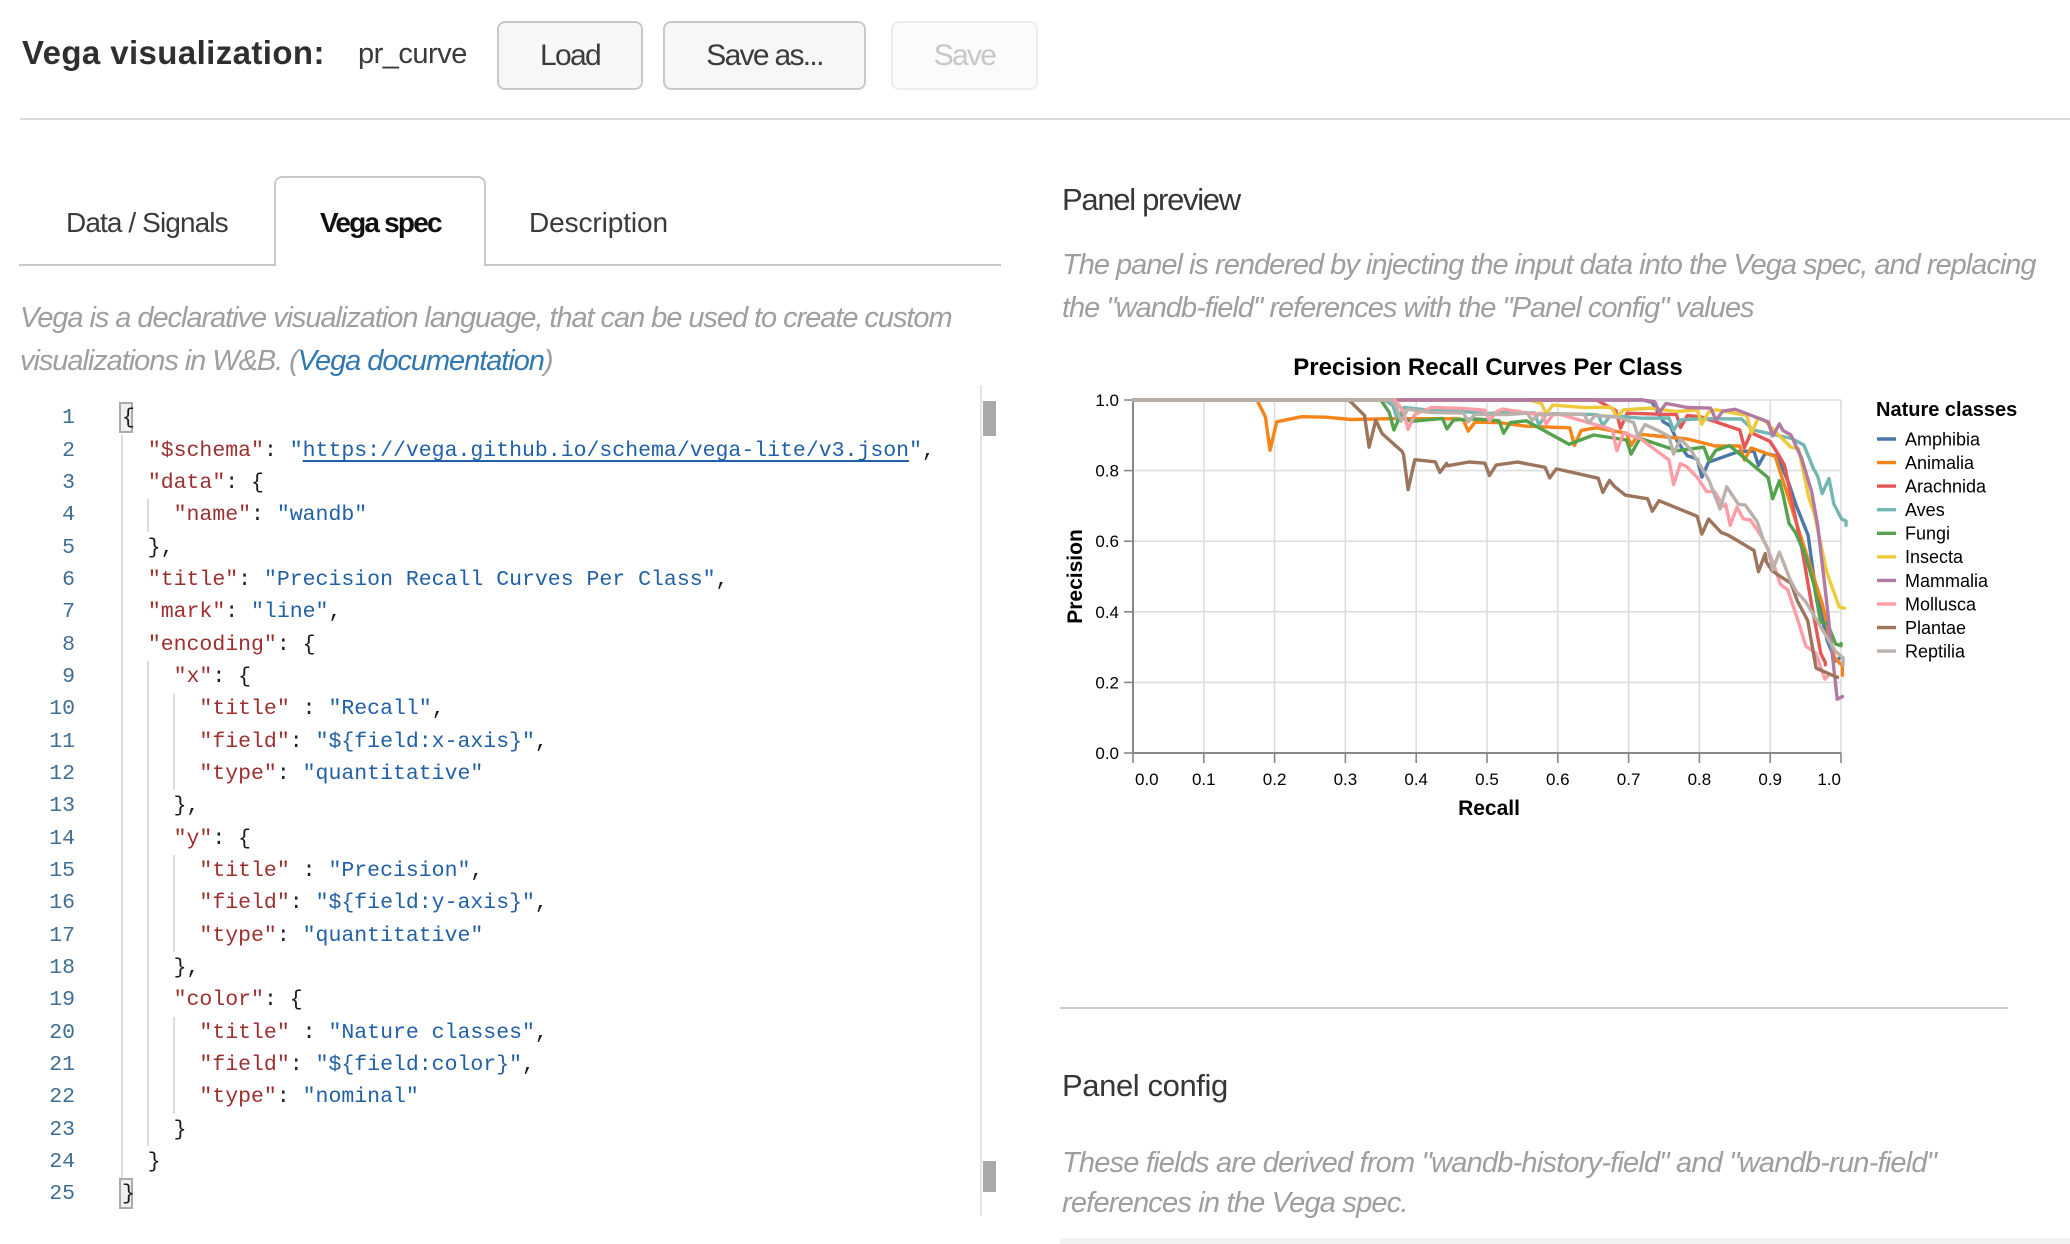  What do you see at coordinates (1487, 779) in the screenshot?
I see `svg-text: 0.5` at bounding box center [1487, 779].